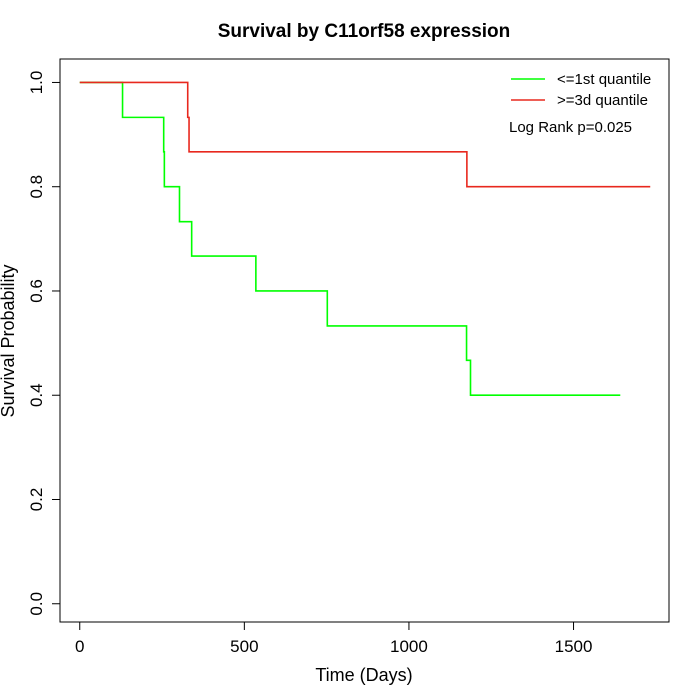 This screenshot has height=700, width=700. What do you see at coordinates (409, 646) in the screenshot?
I see `x-tick-label: 1000` at bounding box center [409, 646].